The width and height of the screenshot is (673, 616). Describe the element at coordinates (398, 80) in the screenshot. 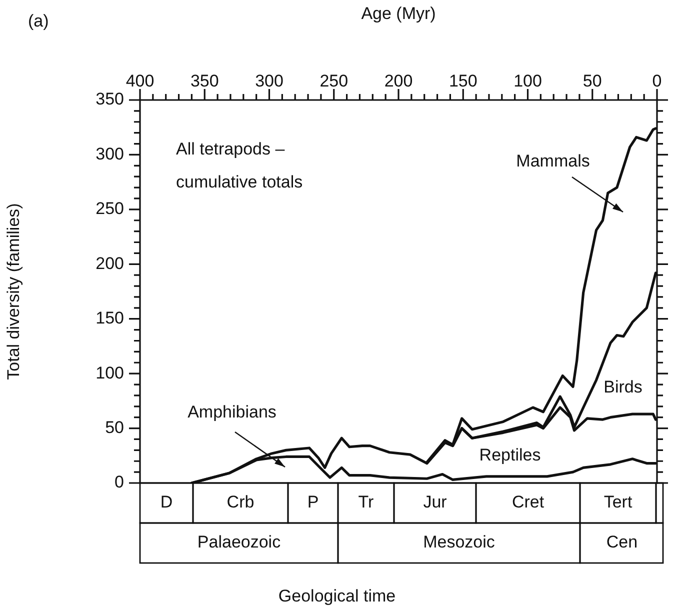

I see `x-tick-label: 200` at that location.